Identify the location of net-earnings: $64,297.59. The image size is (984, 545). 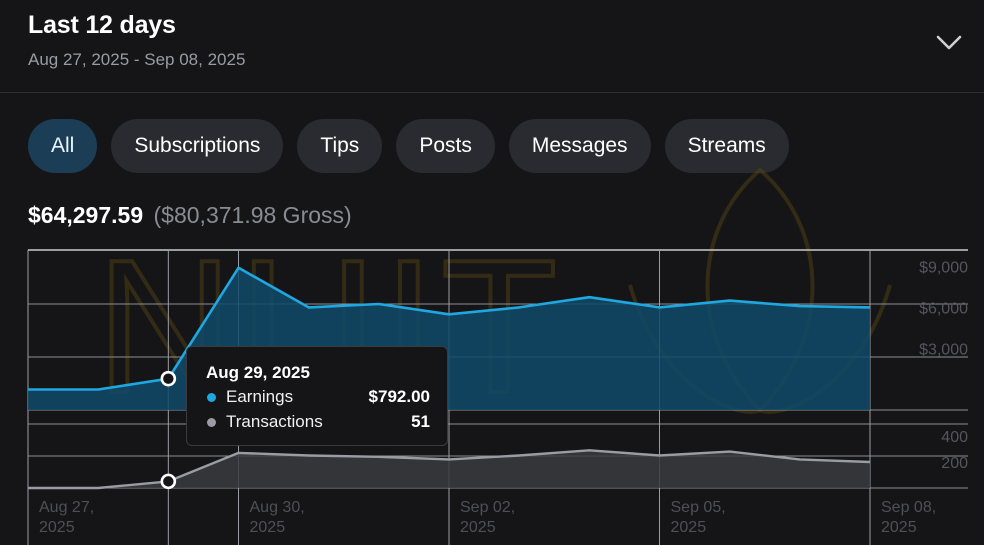
(86, 215).